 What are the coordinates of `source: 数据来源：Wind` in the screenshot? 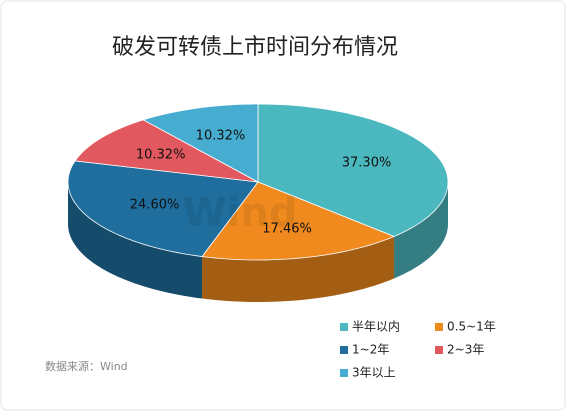 It's located at (86, 366).